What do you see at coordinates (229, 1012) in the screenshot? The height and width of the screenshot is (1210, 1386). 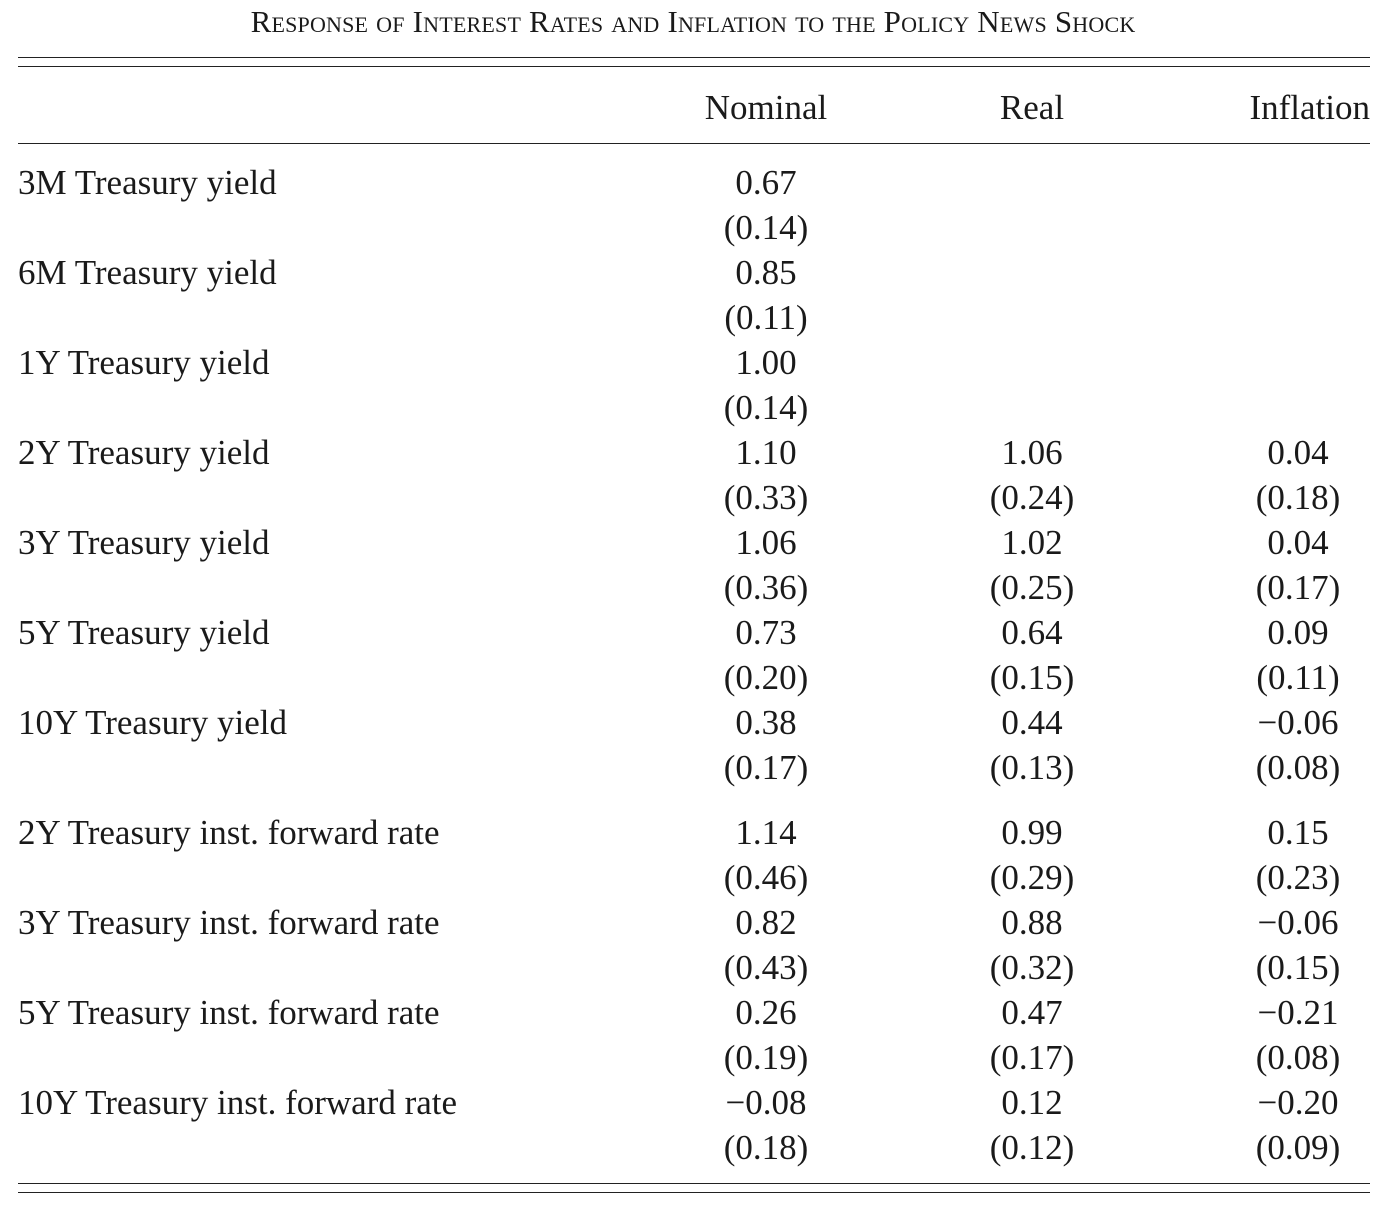 I see `row-label: 5Y Treasury inst. forward rate` at bounding box center [229, 1012].